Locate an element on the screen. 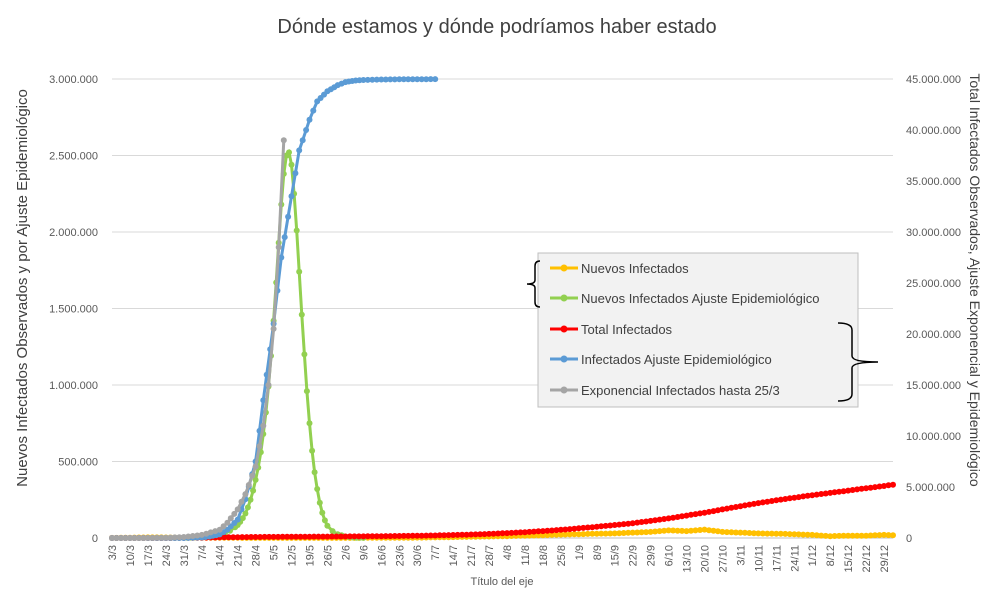 The height and width of the screenshot is (591, 994). x-tick-label: 31/3 is located at coordinates (185, 555).